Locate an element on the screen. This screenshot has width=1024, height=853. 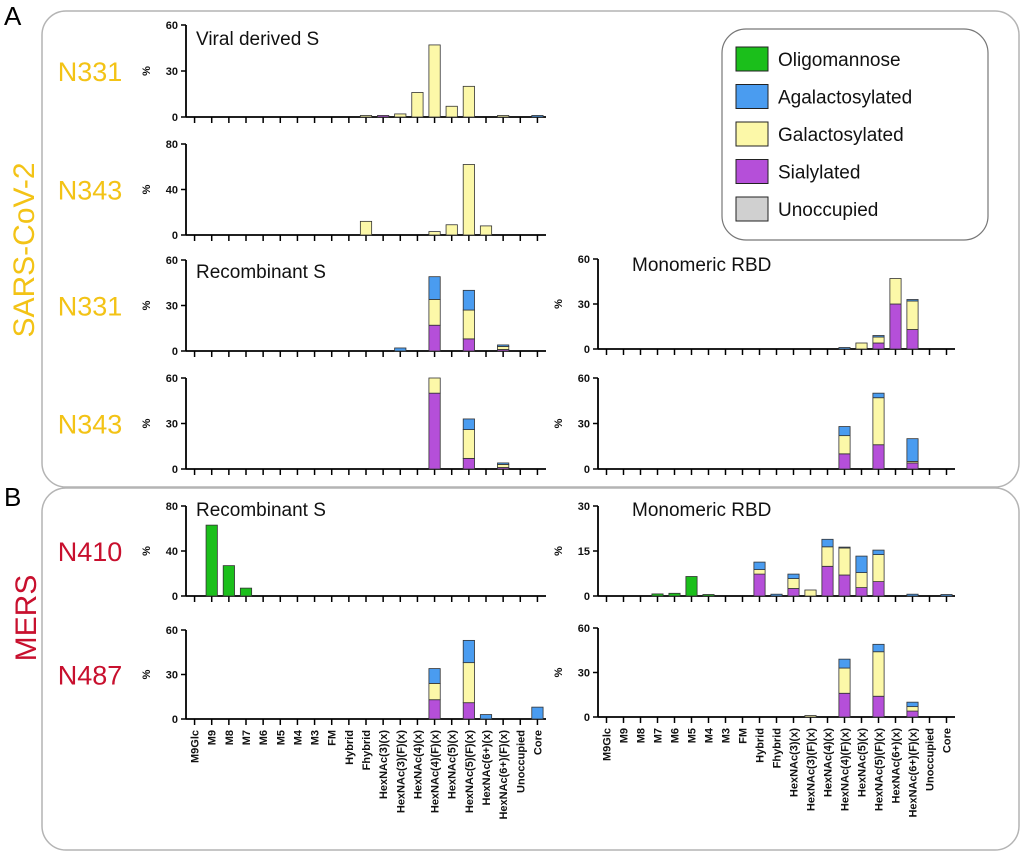
site-label-n487: N487 is located at coordinates (90, 676).